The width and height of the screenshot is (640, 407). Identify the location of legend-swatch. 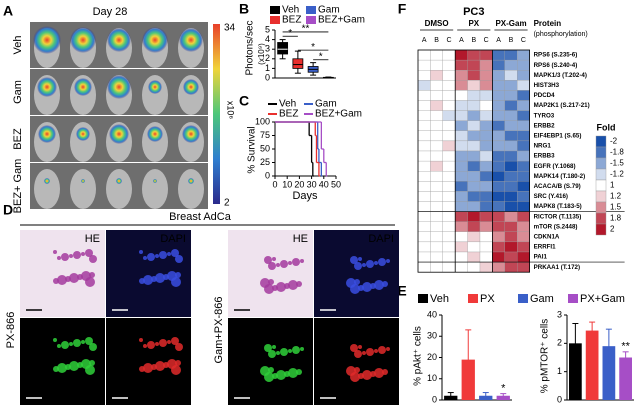
(423, 298).